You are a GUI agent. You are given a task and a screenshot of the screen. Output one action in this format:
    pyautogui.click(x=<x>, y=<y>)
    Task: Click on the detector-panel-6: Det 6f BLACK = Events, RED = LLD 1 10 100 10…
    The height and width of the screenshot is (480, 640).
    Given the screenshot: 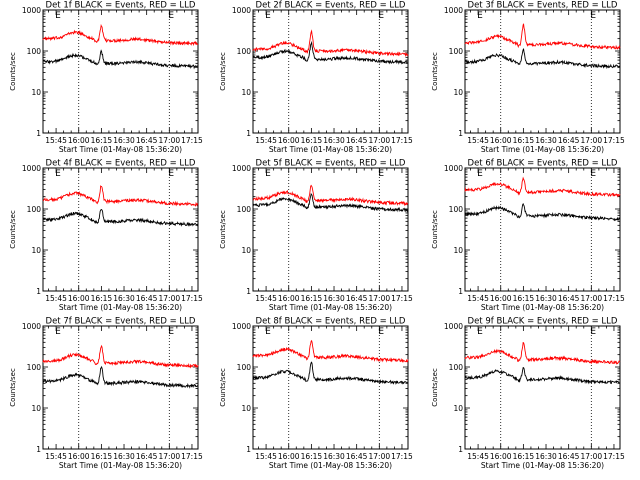 What is the action you would take?
    pyautogui.click(x=528, y=236)
    